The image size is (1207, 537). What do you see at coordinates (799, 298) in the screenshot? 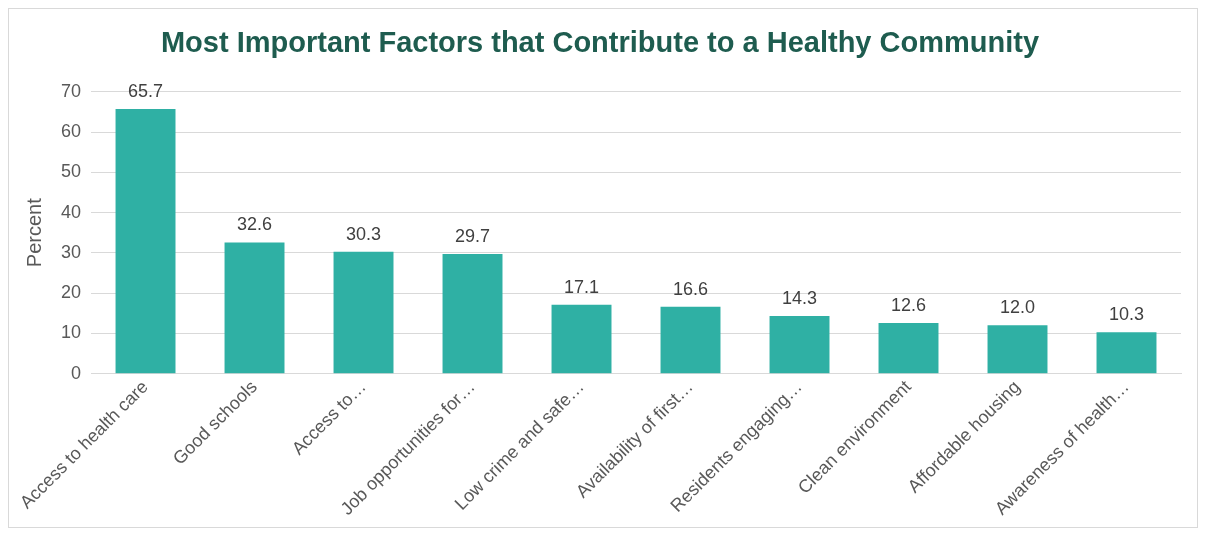
I see `data-label: 14.3` at bounding box center [799, 298].